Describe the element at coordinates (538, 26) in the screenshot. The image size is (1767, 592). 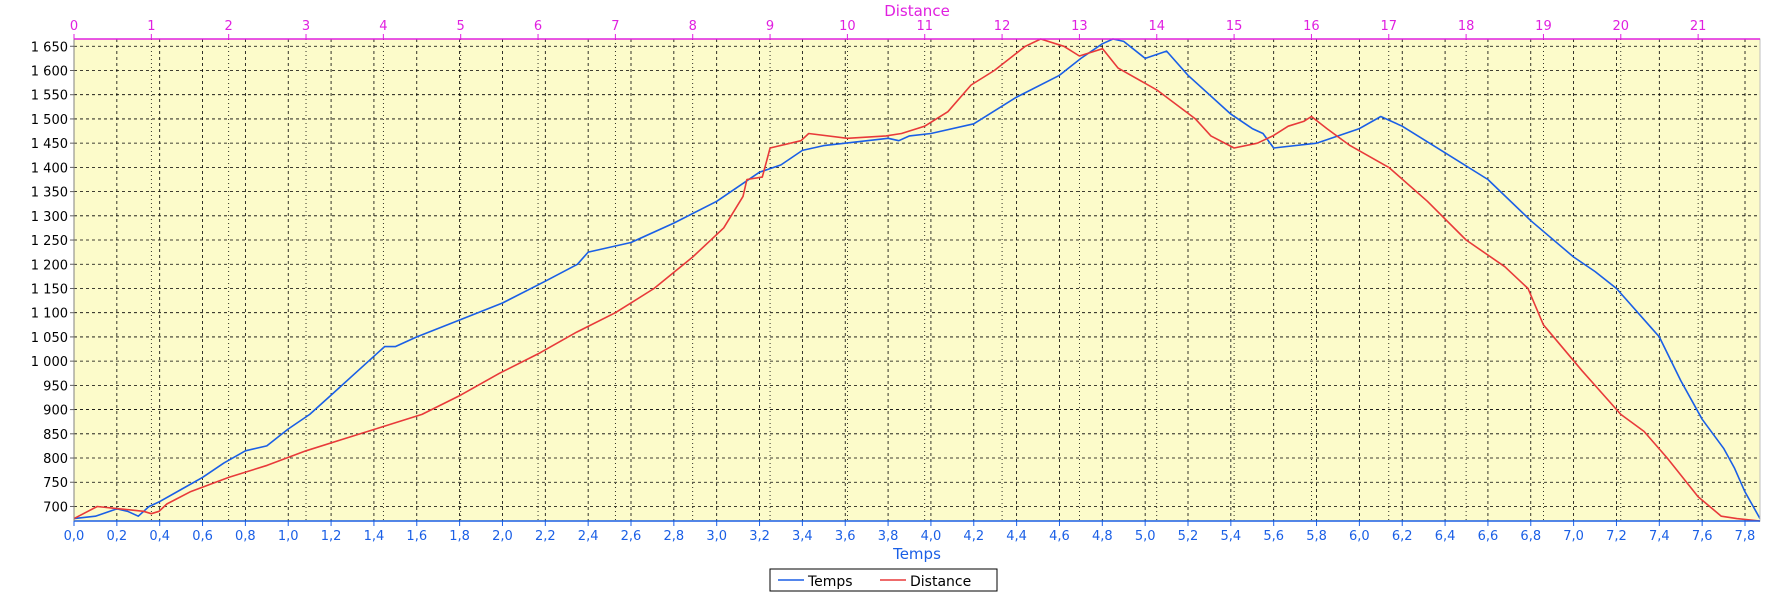
I see `x2-tick-label: 6` at that location.